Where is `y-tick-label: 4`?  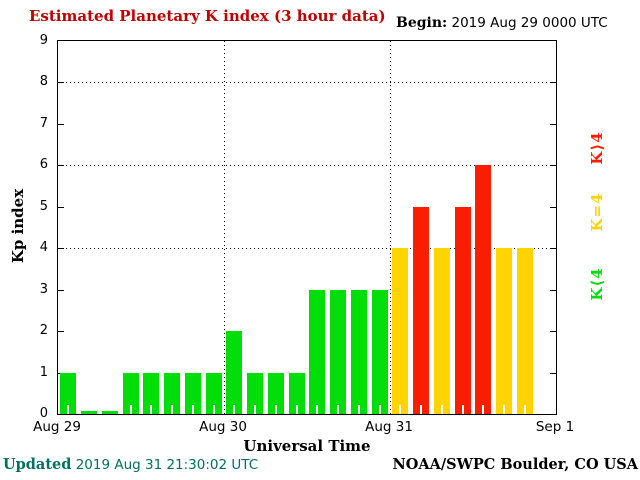
y-tick-label: 4 is located at coordinates (43, 248).